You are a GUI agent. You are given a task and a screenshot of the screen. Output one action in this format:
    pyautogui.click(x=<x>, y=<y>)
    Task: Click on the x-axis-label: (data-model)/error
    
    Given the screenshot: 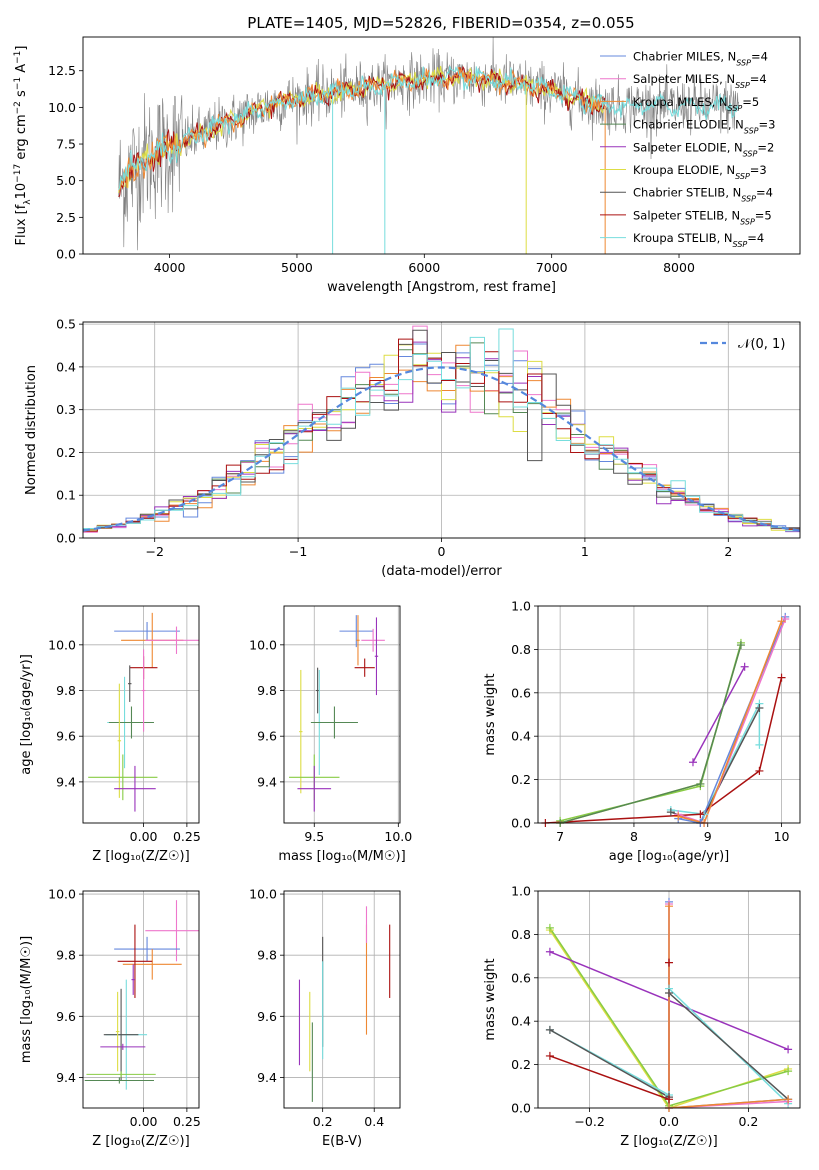 What is the action you would take?
    pyautogui.click(x=441, y=571)
    